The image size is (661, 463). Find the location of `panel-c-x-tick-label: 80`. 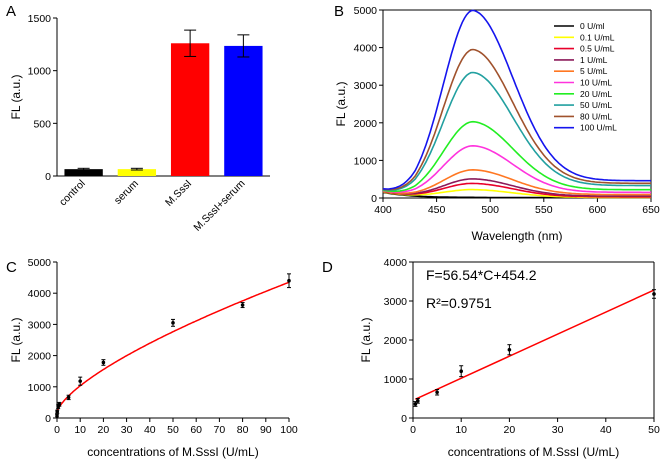

panel-c-x-tick-label: 80 is located at coordinates (243, 430).